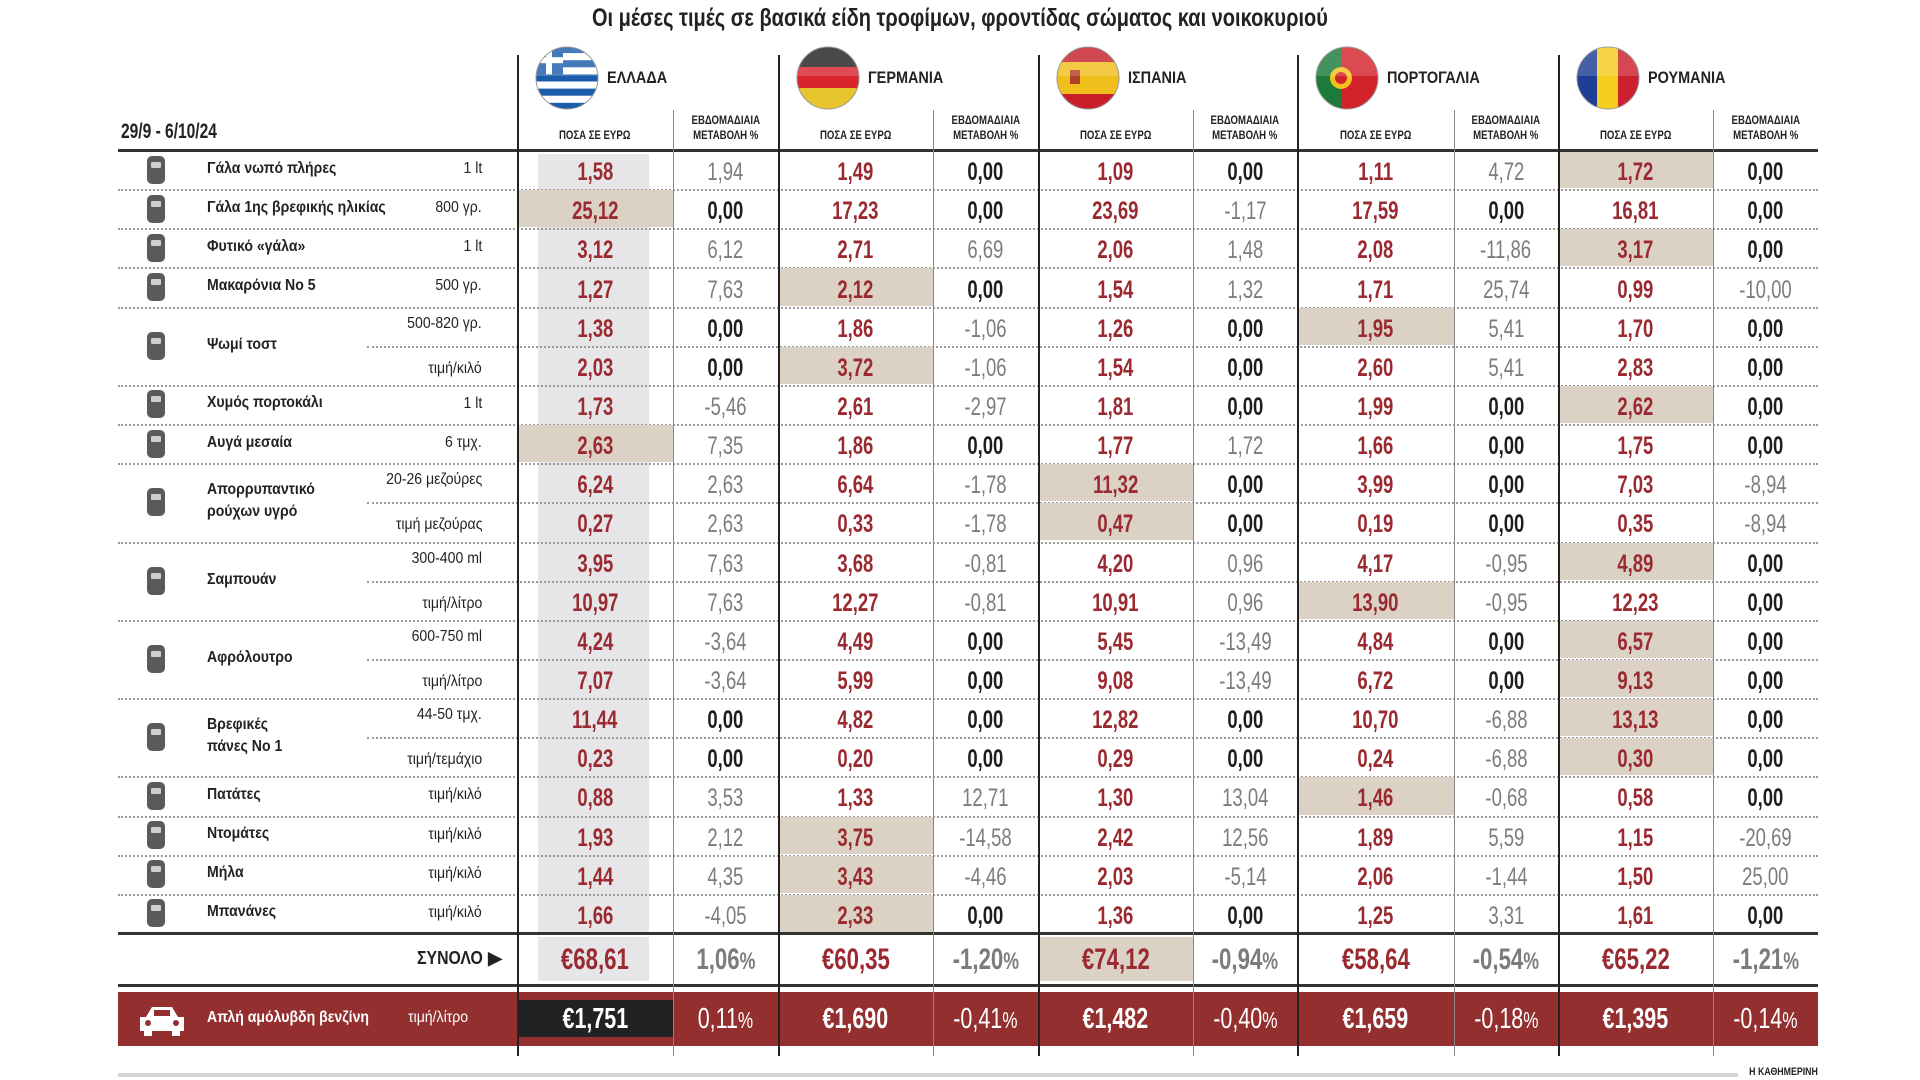 The height and width of the screenshot is (1080, 1920). What do you see at coordinates (455, 834) in the screenshot?
I see `item-unit-text: τιμή/κιλό` at bounding box center [455, 834].